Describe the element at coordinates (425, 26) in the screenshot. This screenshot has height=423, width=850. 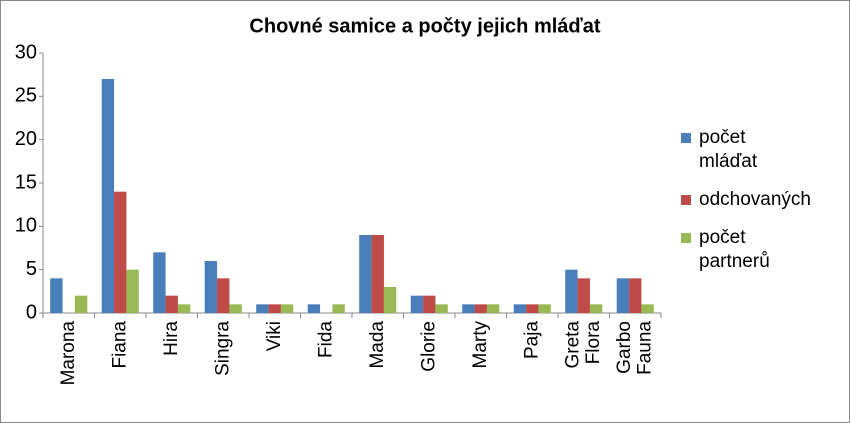
I see `chart-title: Chovné samice a počty jejich mláďat` at that location.